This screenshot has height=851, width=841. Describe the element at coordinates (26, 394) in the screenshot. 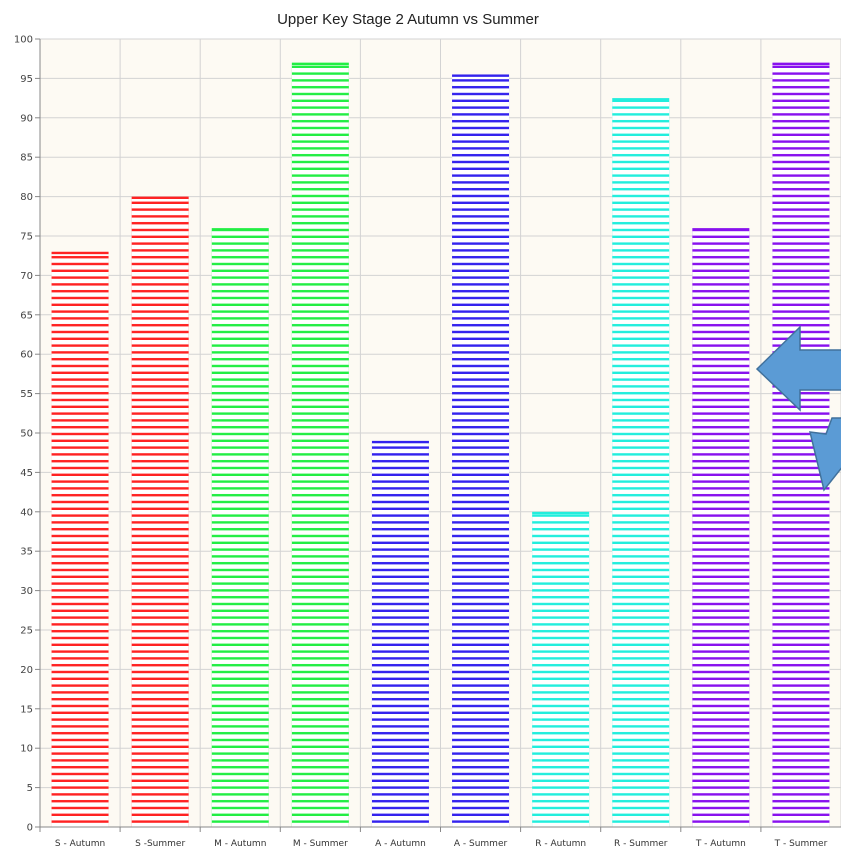

I see `y-tick-label: 55` at that location.